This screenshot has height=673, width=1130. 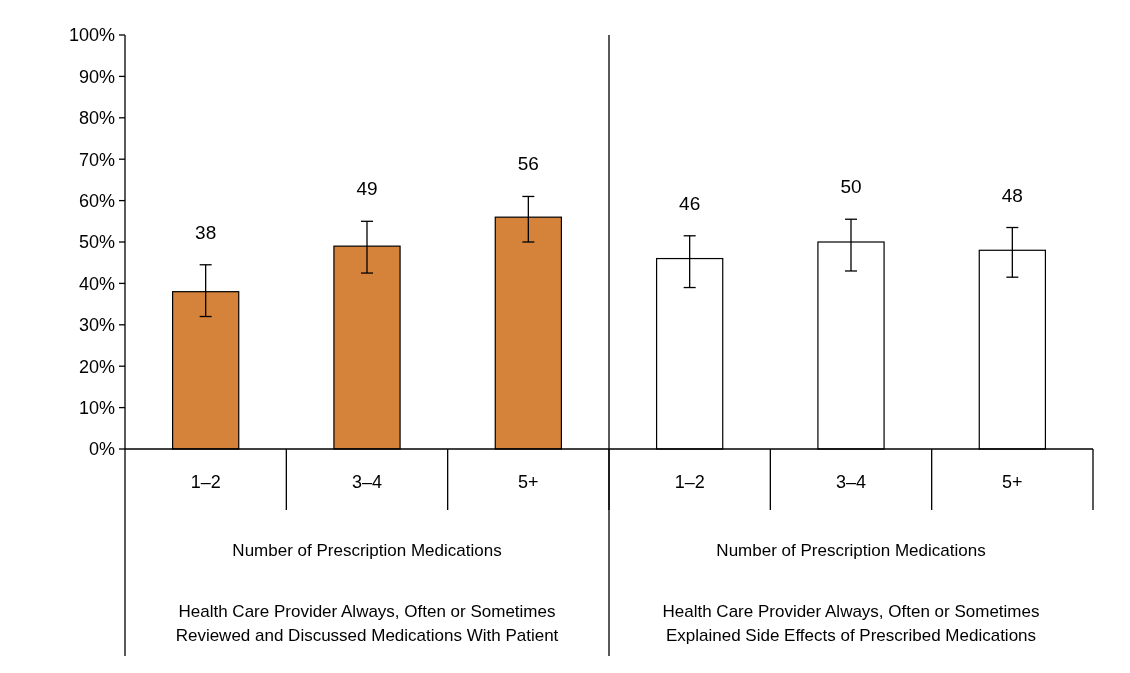 I want to click on data-label: 38, so click(x=206, y=232).